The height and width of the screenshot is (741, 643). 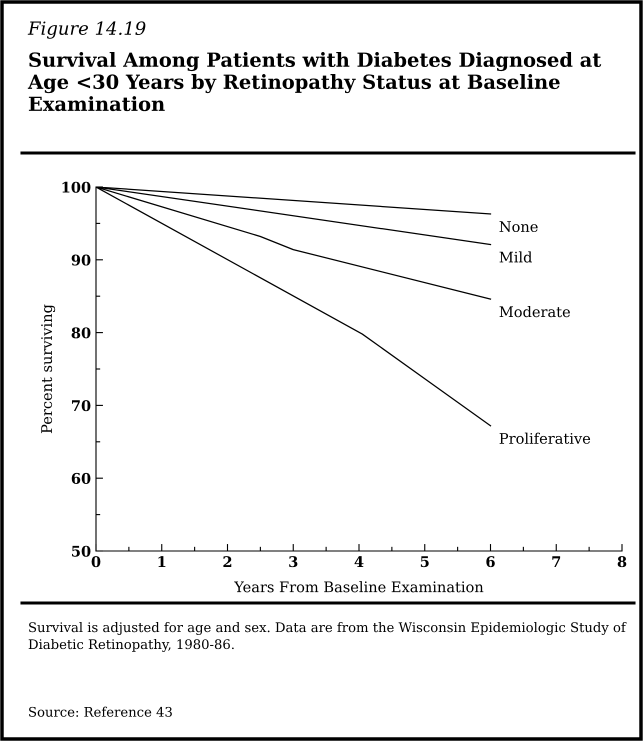 What do you see at coordinates (81, 332) in the screenshot?
I see `y-tick-label: 80` at bounding box center [81, 332].